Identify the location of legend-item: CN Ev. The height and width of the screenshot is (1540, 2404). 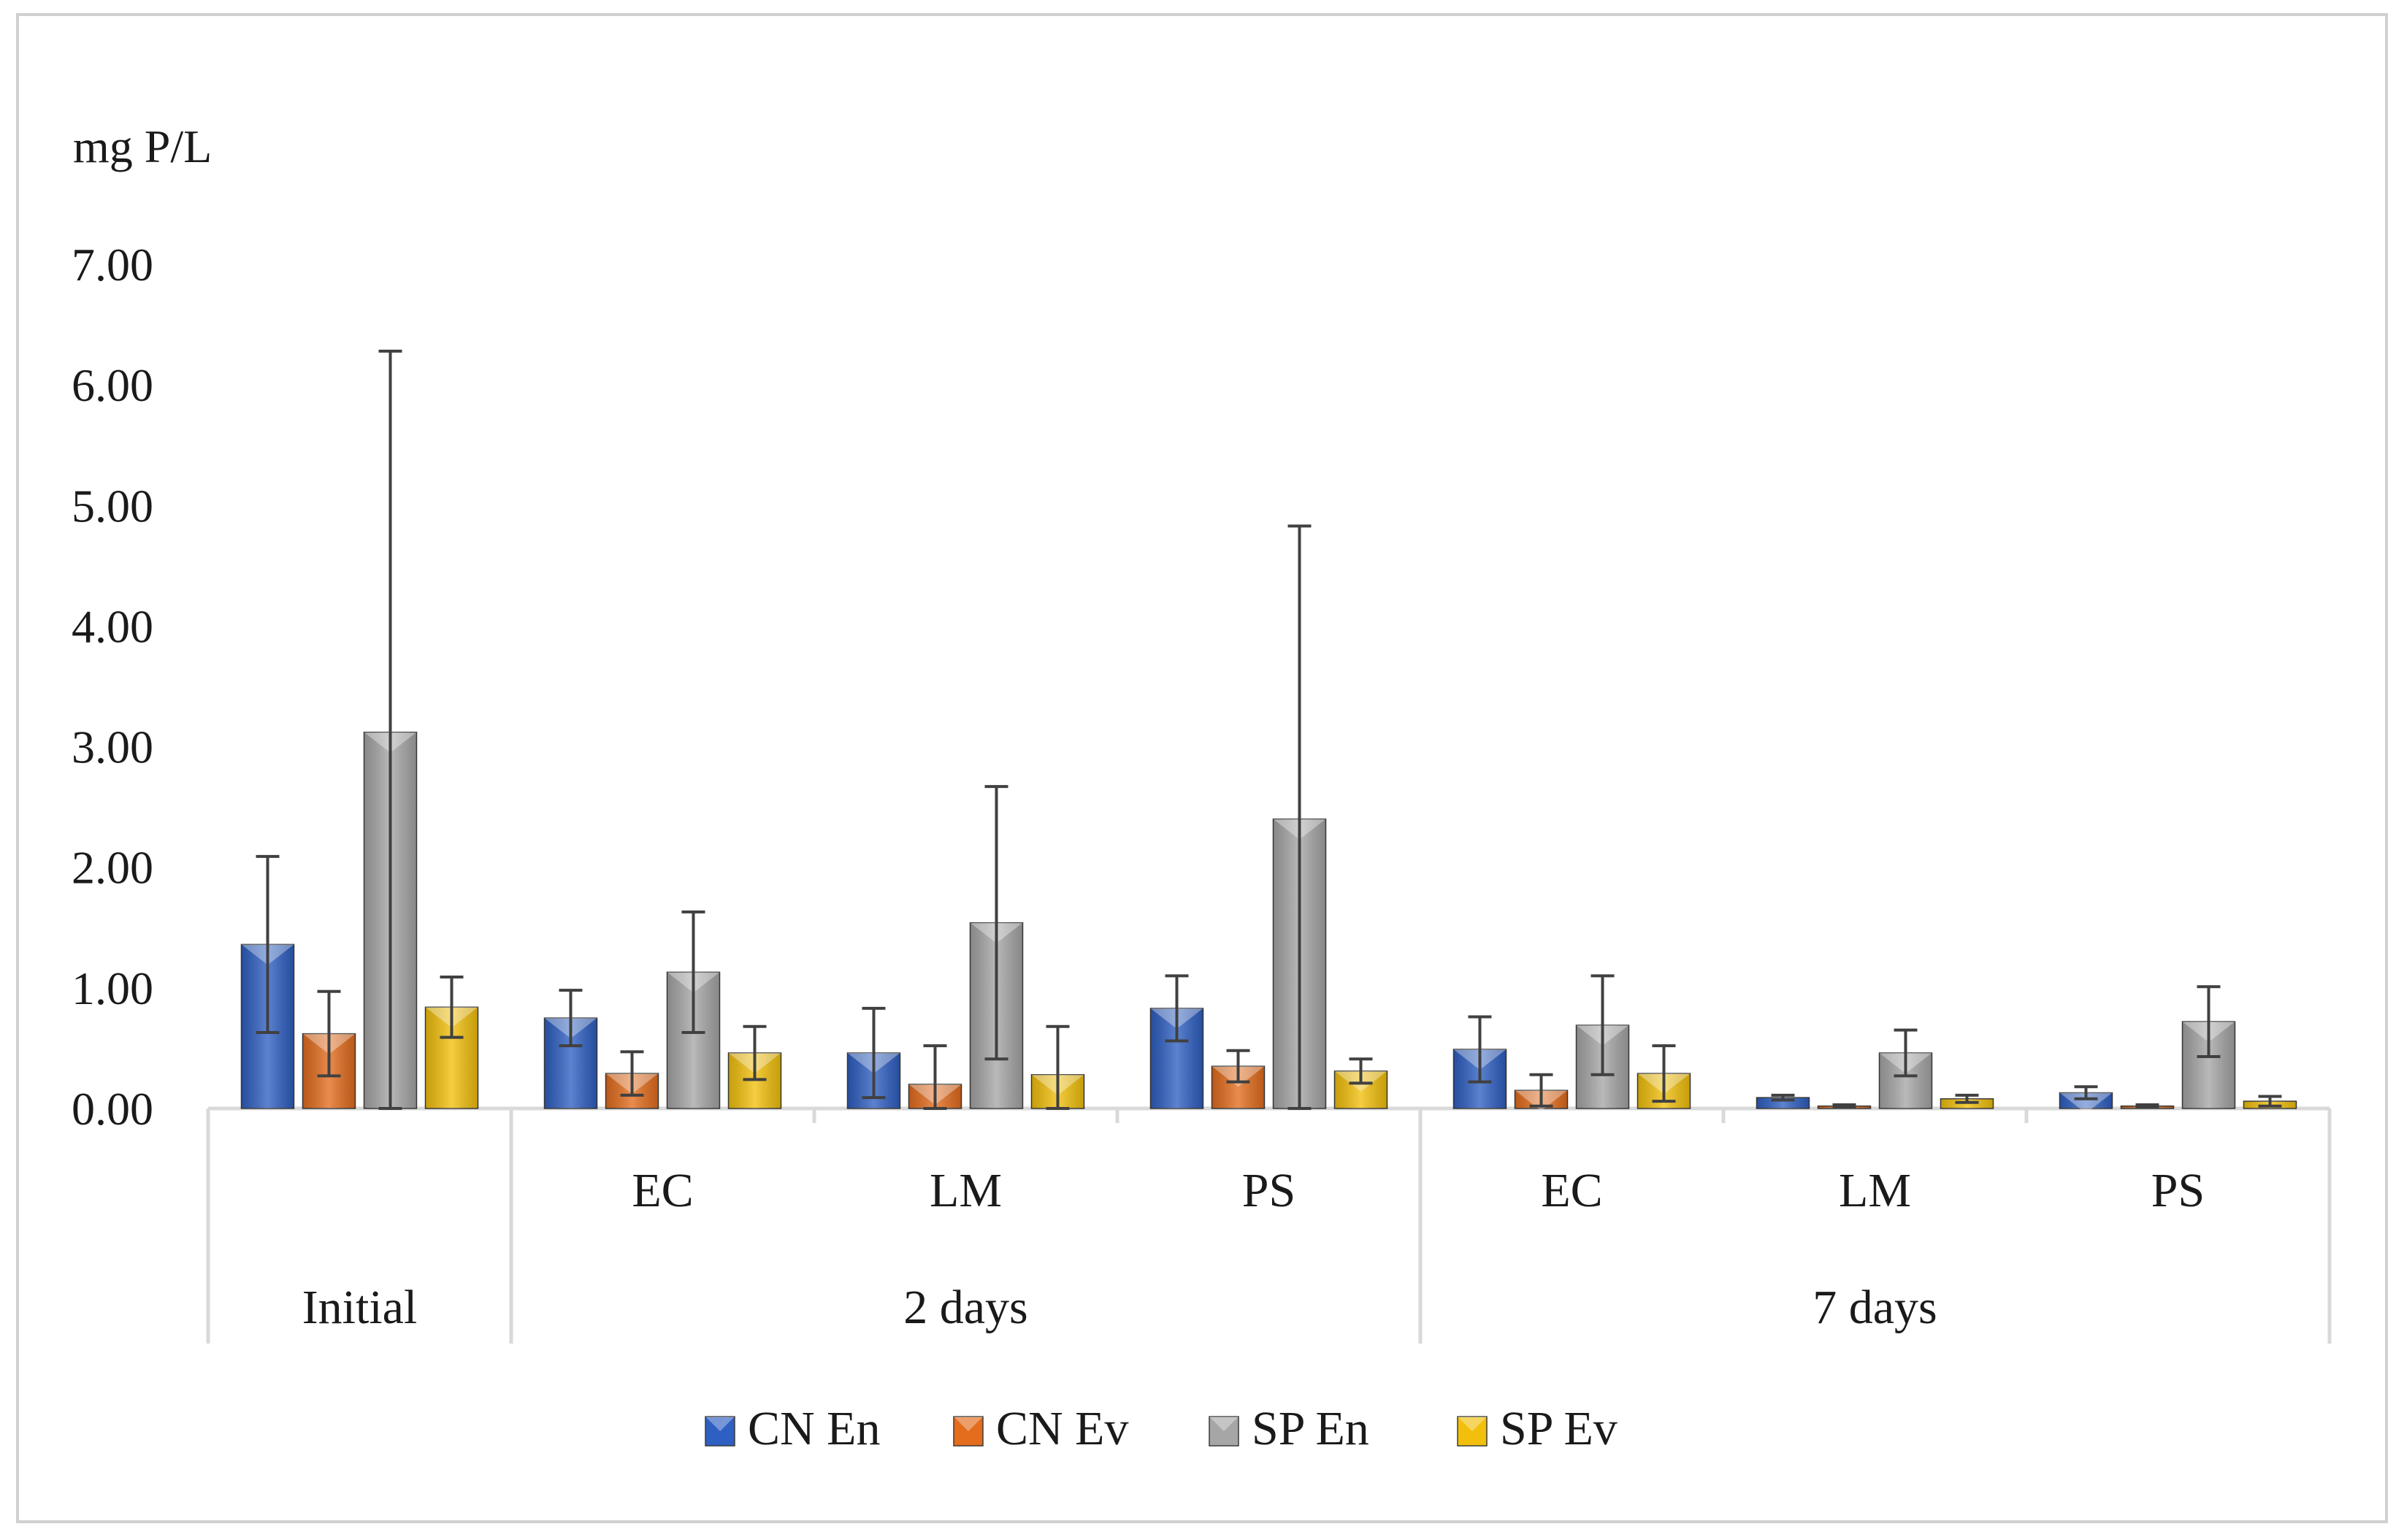
(1041, 1428).